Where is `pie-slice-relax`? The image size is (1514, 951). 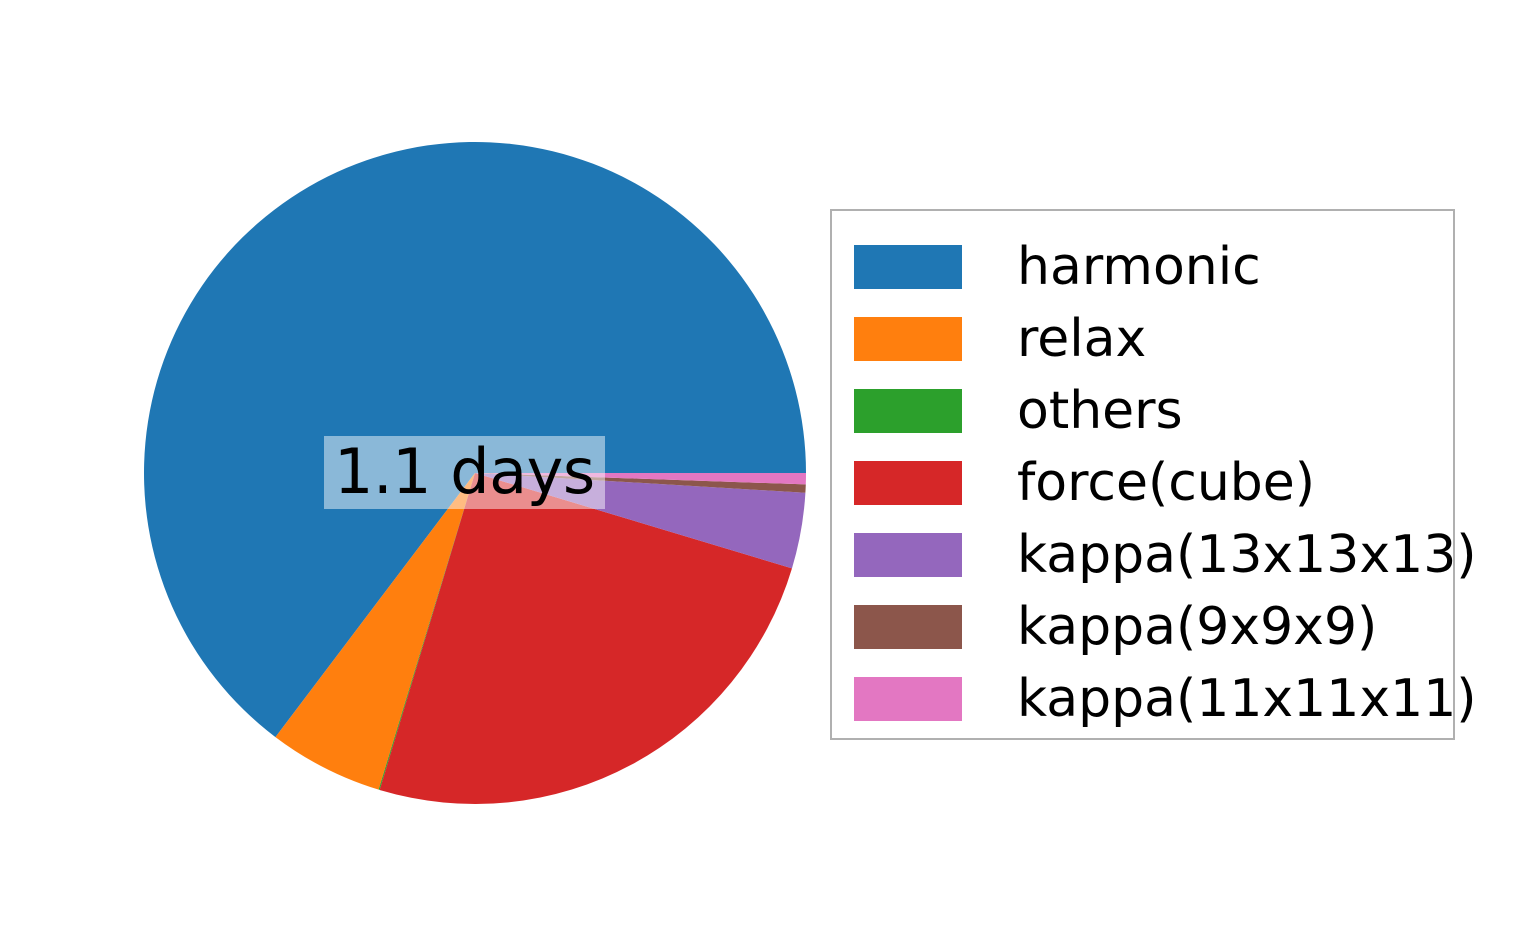 pie-slice-relax is located at coordinates (375, 631).